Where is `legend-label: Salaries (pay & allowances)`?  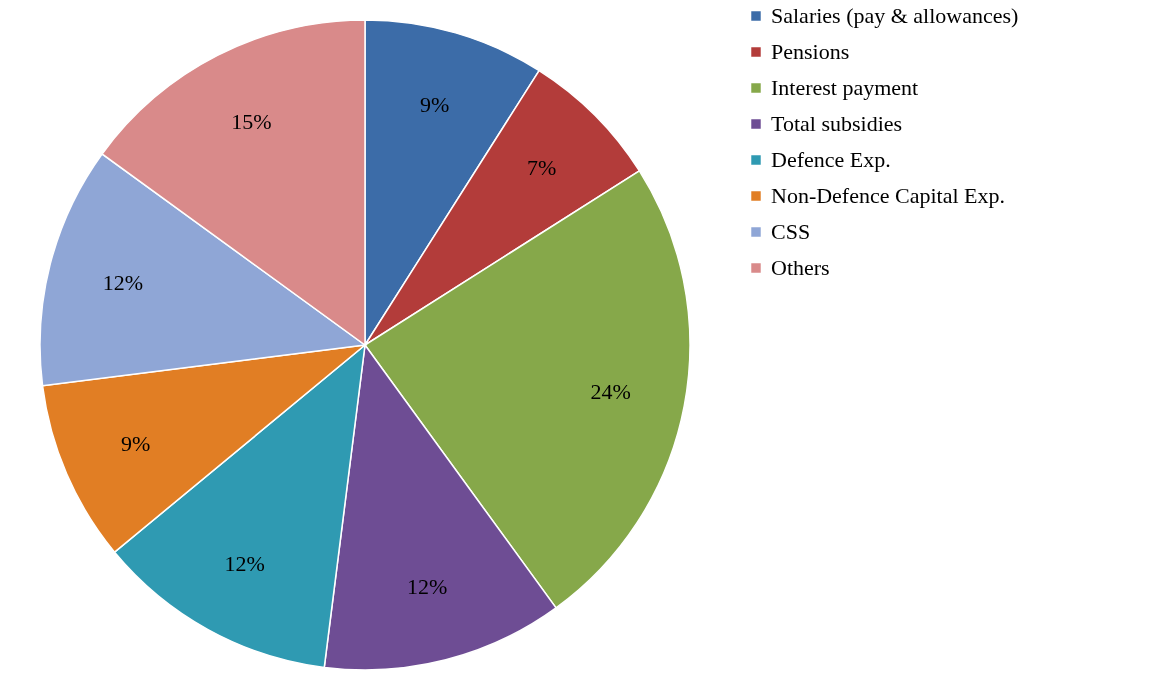
legend-label: Salaries (pay & allowances) is located at coordinates (895, 15).